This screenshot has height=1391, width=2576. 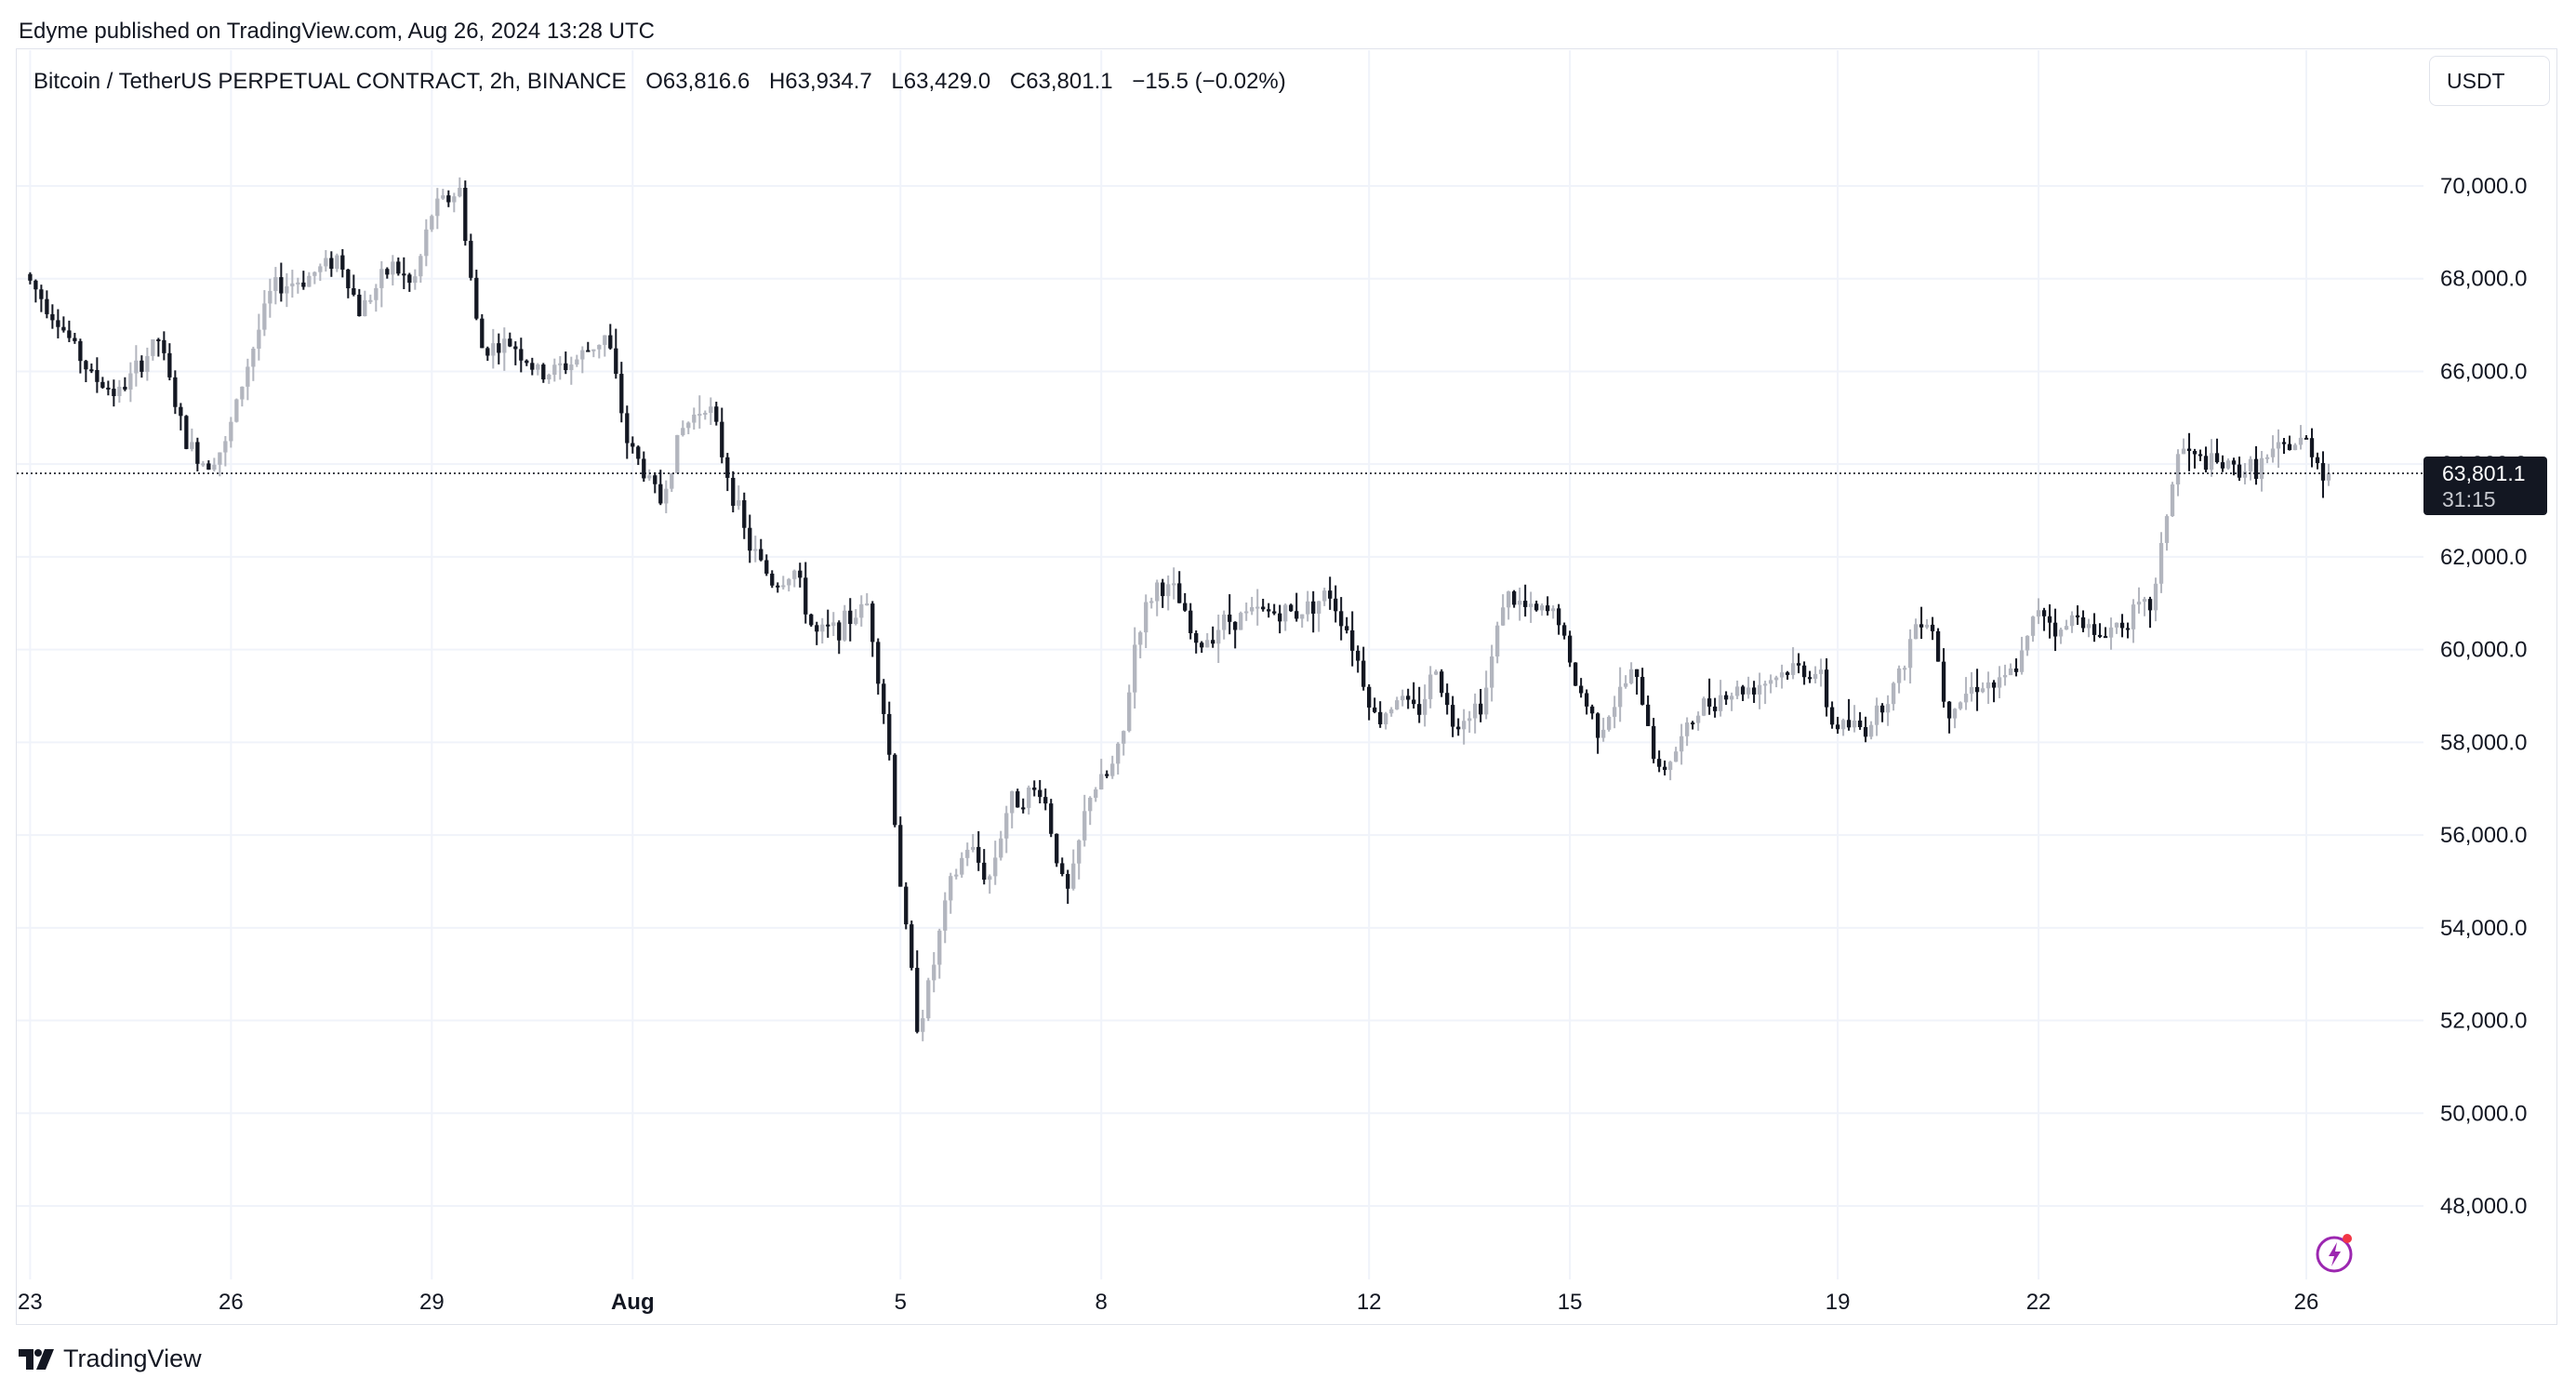 I want to click on price-tick-label: 58,000.0, so click(x=2483, y=742).